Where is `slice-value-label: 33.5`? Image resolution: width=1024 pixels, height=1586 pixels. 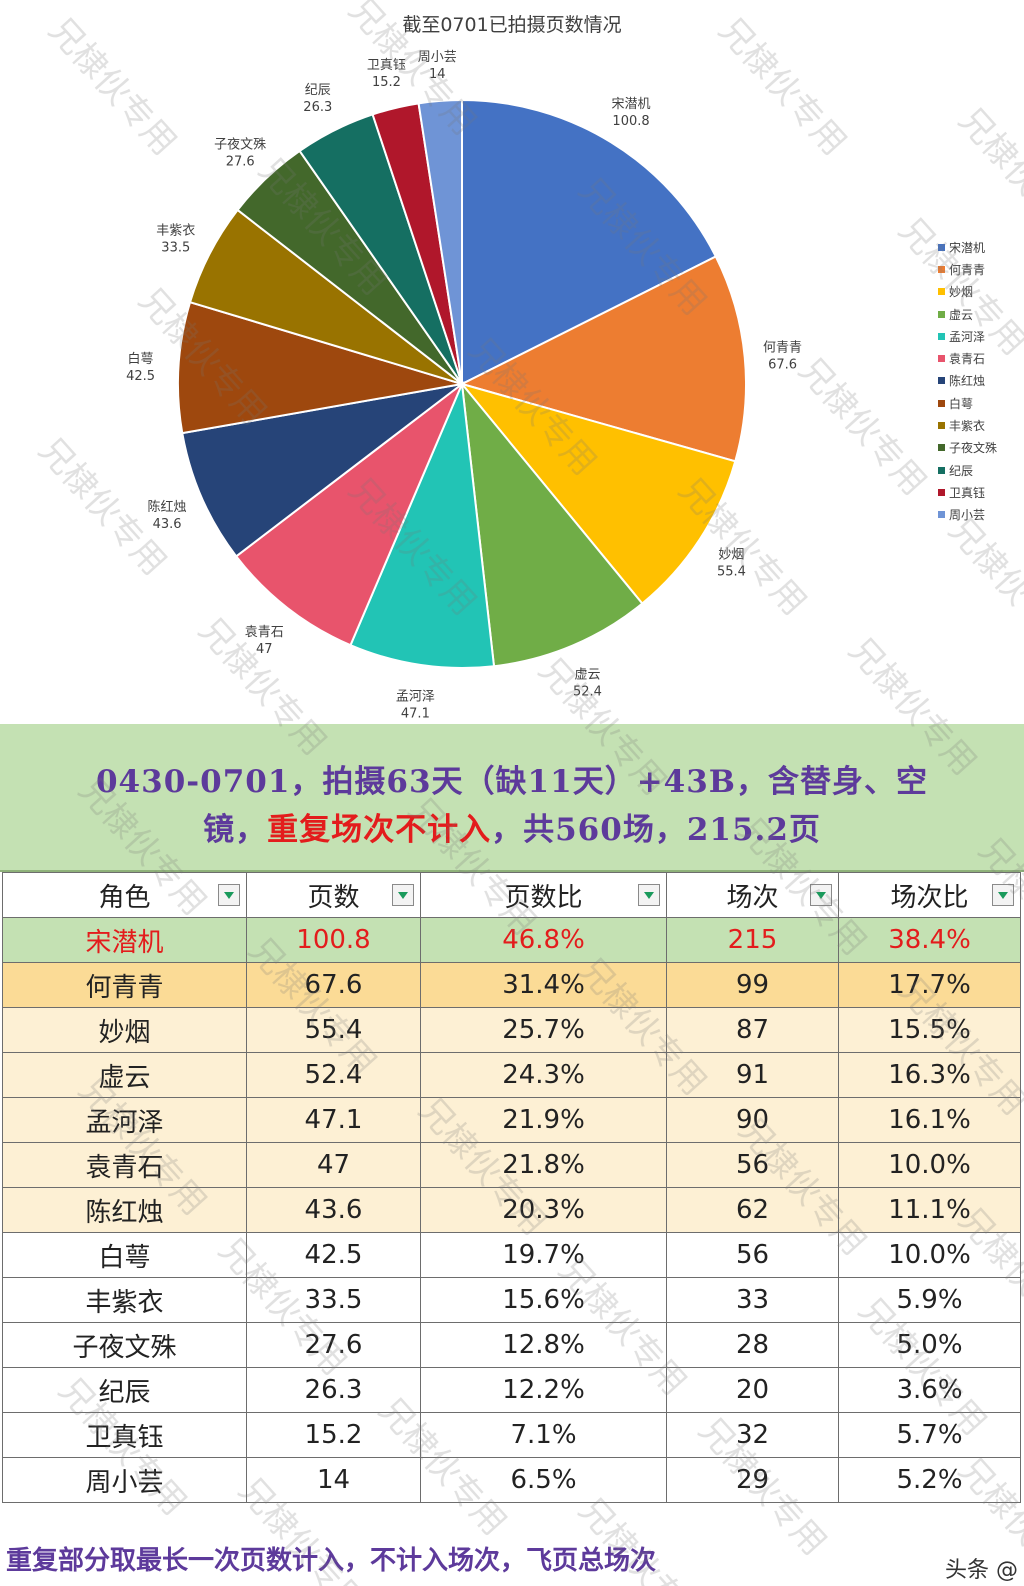 slice-value-label: 33.5 is located at coordinates (175, 247).